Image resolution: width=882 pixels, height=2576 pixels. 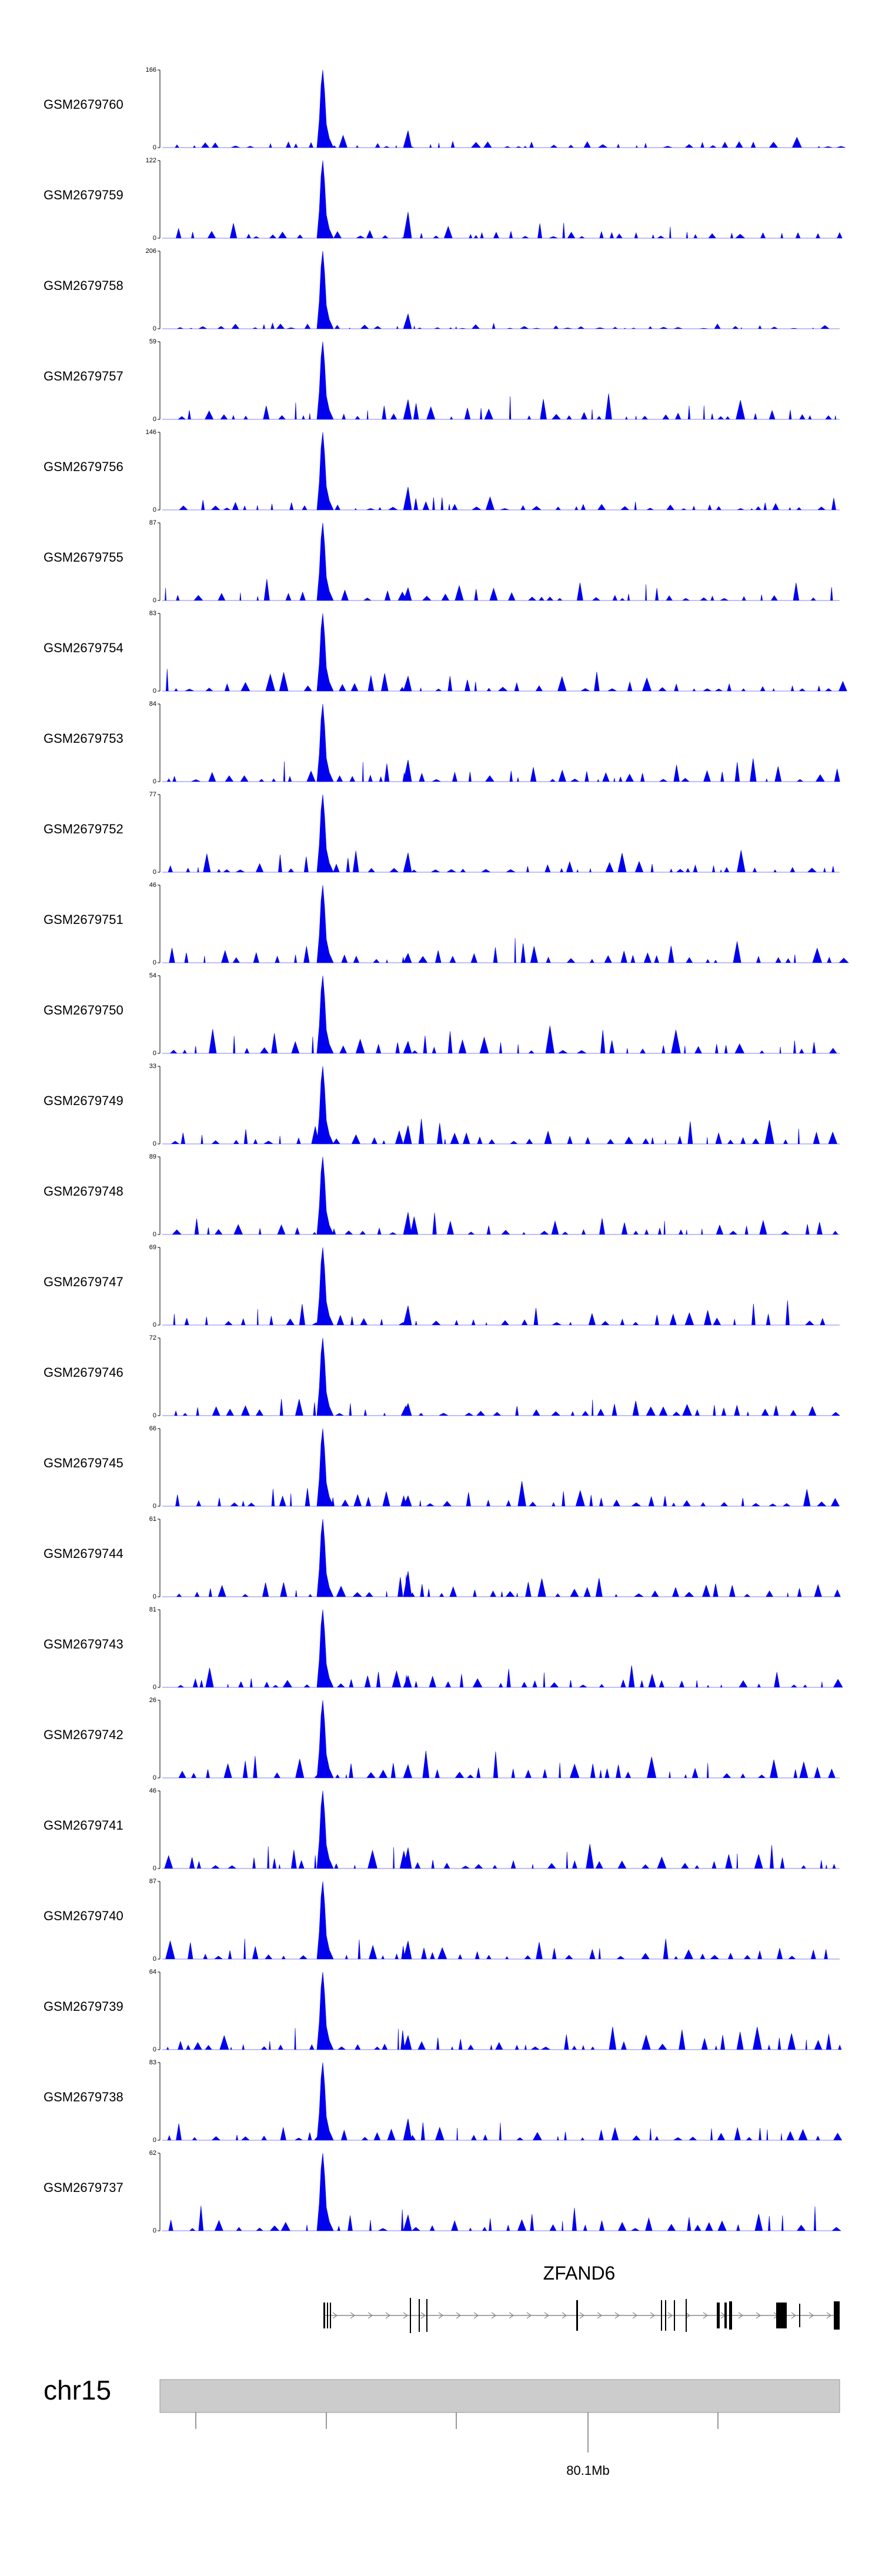 What do you see at coordinates (83, 1372) in the screenshot?
I see `track-label: GSM2679746` at bounding box center [83, 1372].